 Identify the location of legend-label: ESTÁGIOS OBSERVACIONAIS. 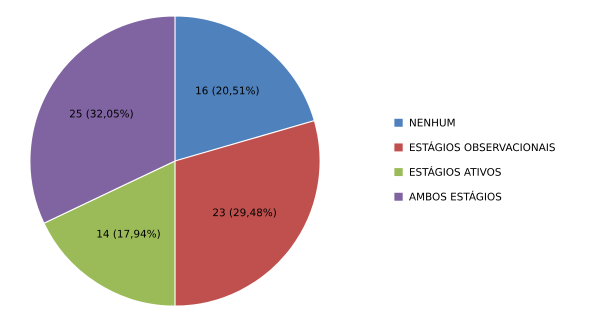
(482, 146).